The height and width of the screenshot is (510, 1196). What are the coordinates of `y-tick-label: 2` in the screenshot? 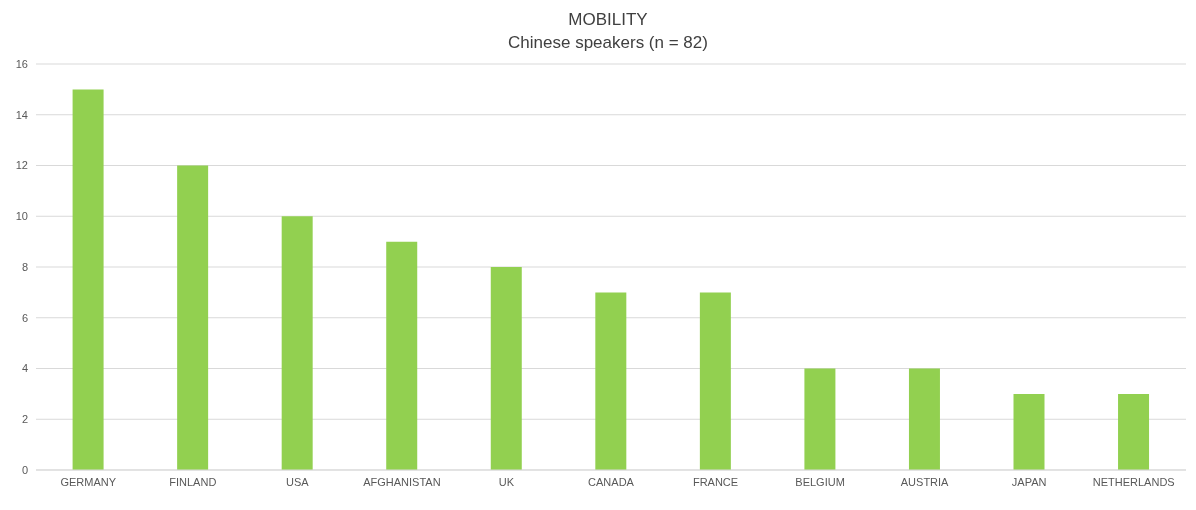 It's located at (24, 419).